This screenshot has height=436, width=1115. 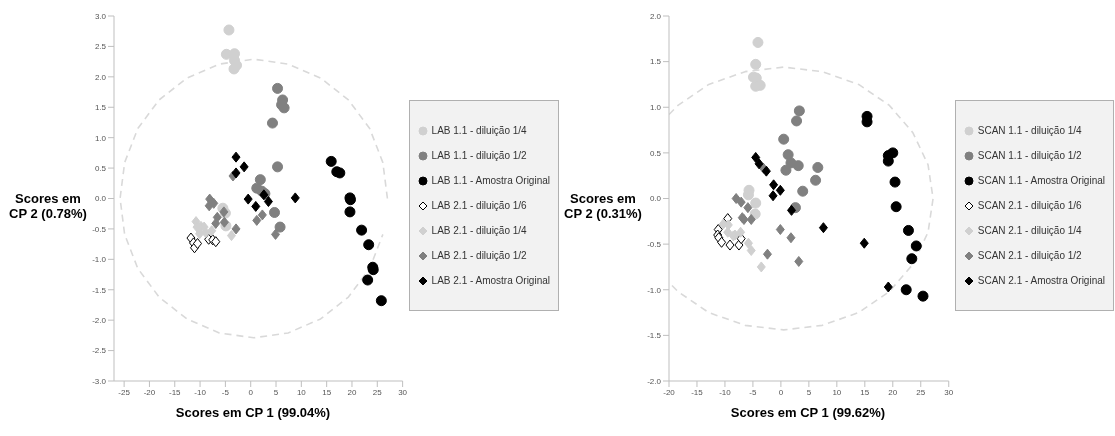 What do you see at coordinates (1029, 155) in the screenshot?
I see `legend-label: SCAN 1.1 - diluição 1/2` at bounding box center [1029, 155].